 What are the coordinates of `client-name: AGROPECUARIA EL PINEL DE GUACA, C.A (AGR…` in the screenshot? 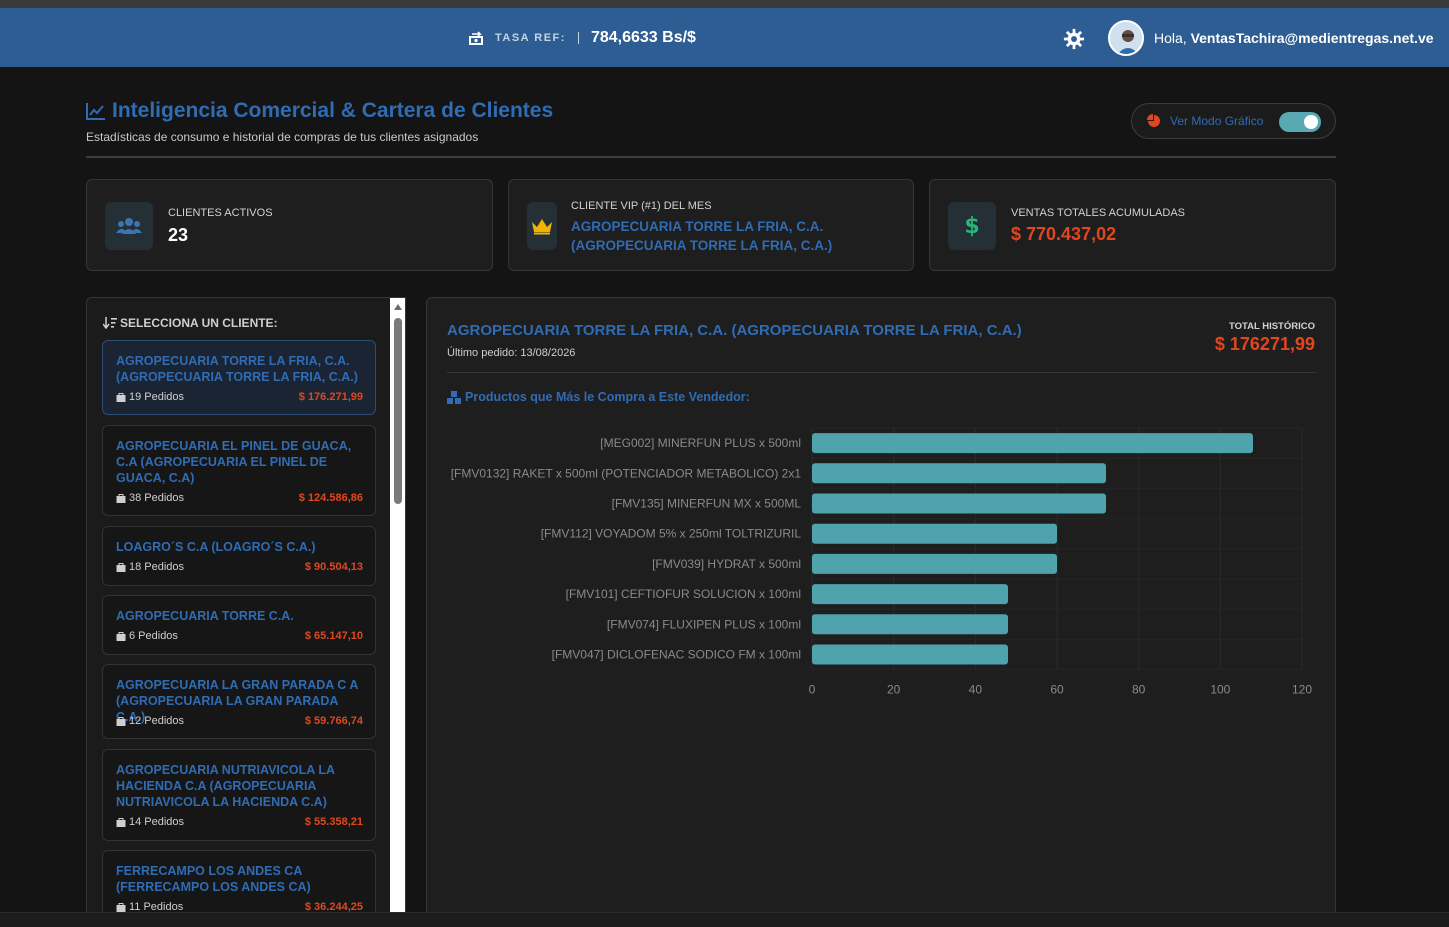 It's located at (234, 462).